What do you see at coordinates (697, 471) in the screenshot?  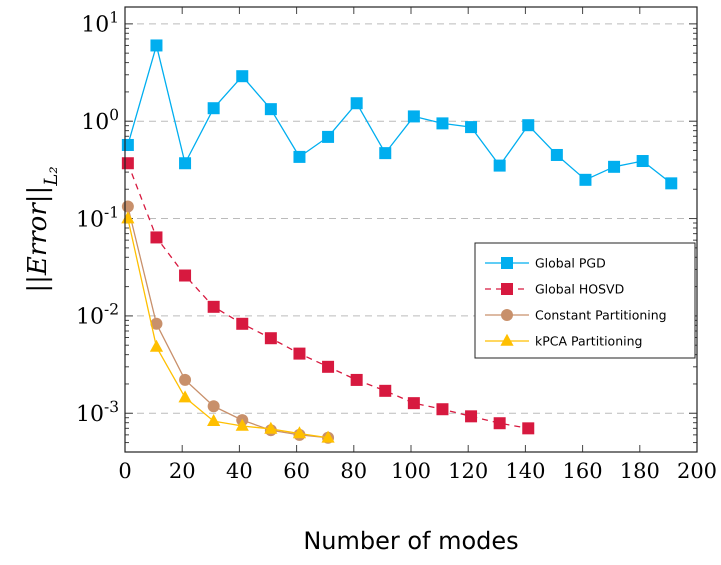 I see `x-tick-label: 200` at bounding box center [697, 471].